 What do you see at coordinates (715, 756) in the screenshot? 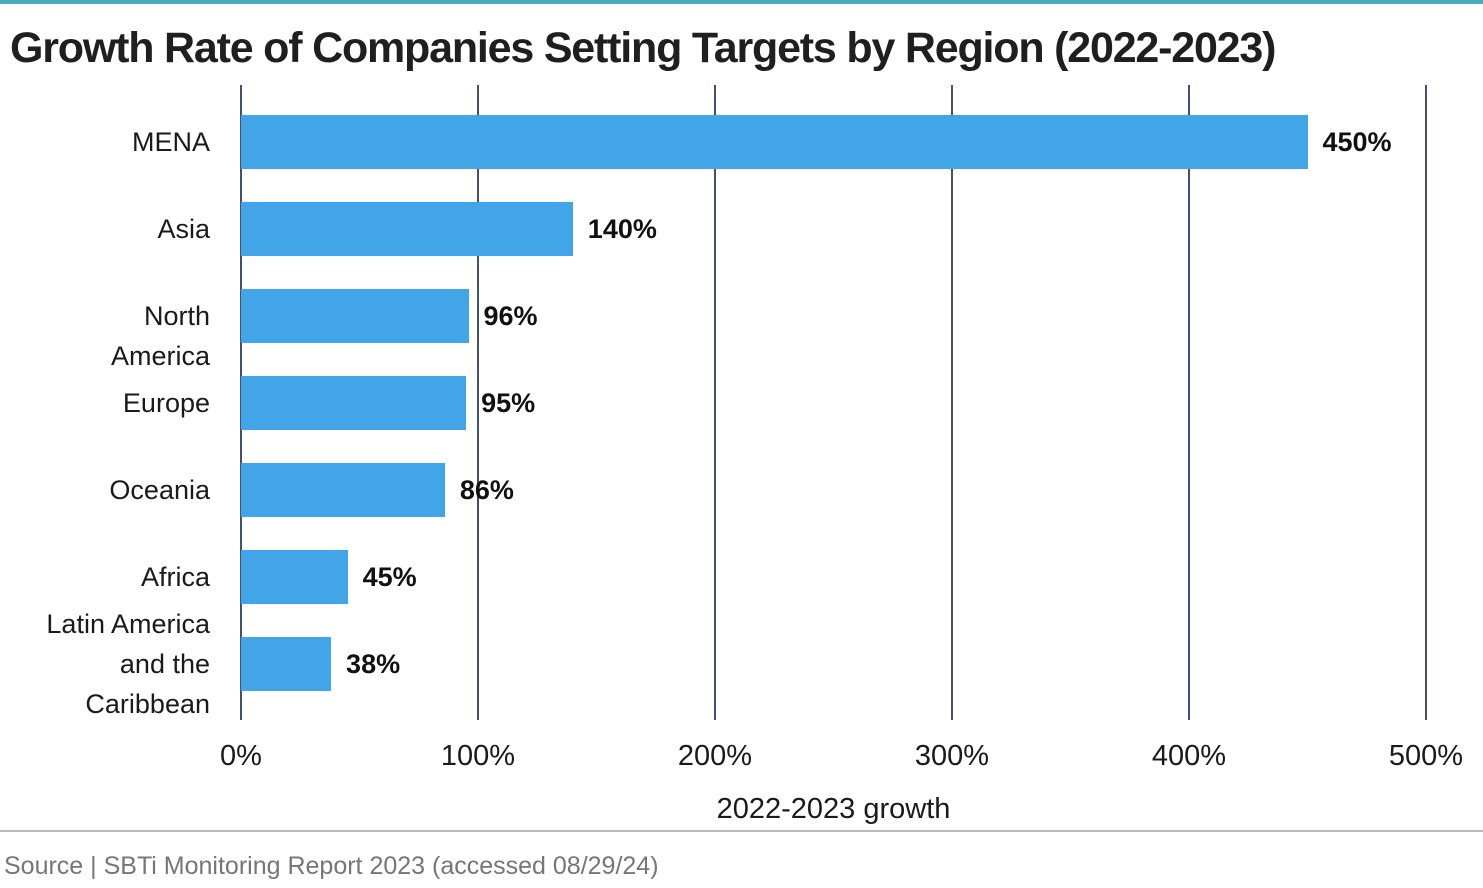
I see `x-tick-label: 200%` at bounding box center [715, 756].